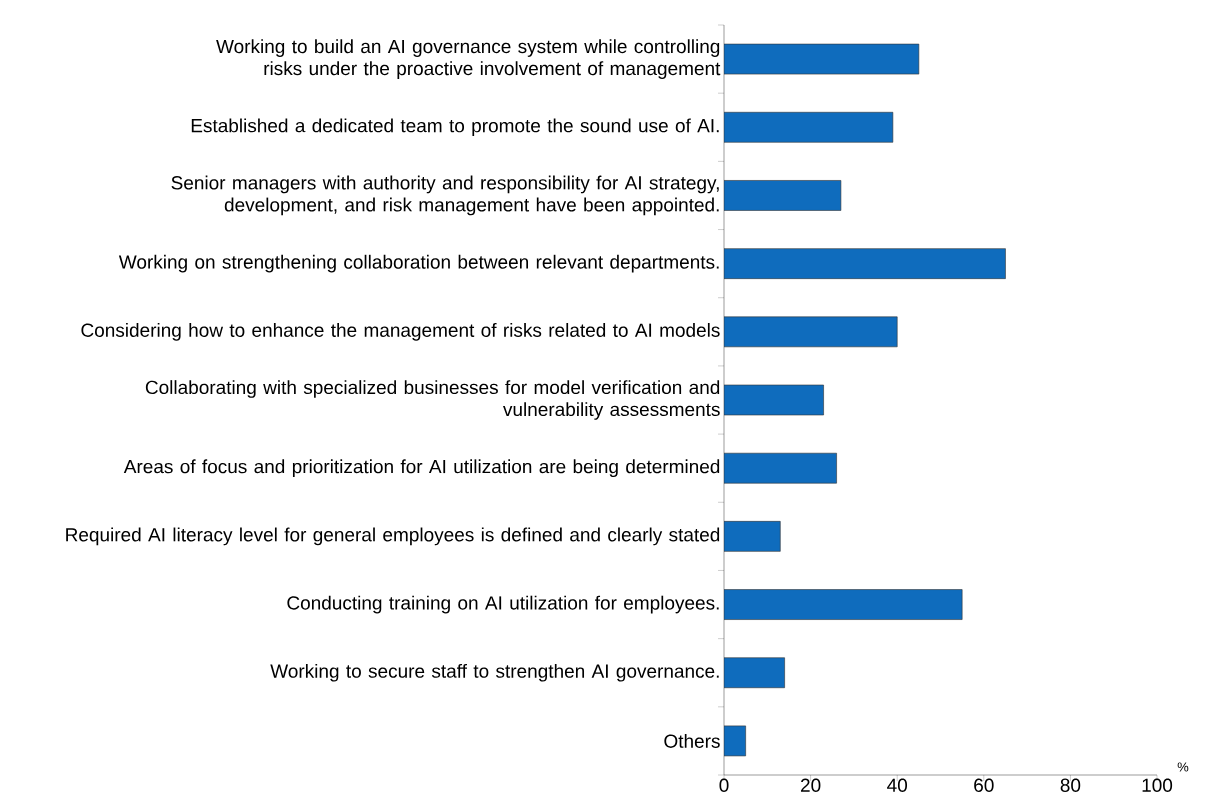  What do you see at coordinates (393, 536) in the screenshot?
I see `y-tick-label: Required AI literacy level for general employees is defined and clearly stated` at bounding box center [393, 536].